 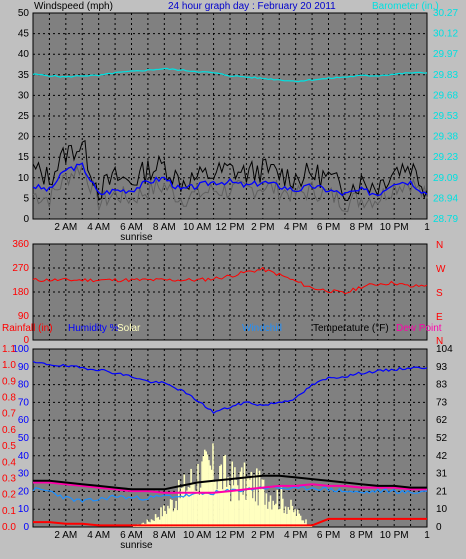 I want to click on sunrise-label: sunrise, so click(x=136, y=545).